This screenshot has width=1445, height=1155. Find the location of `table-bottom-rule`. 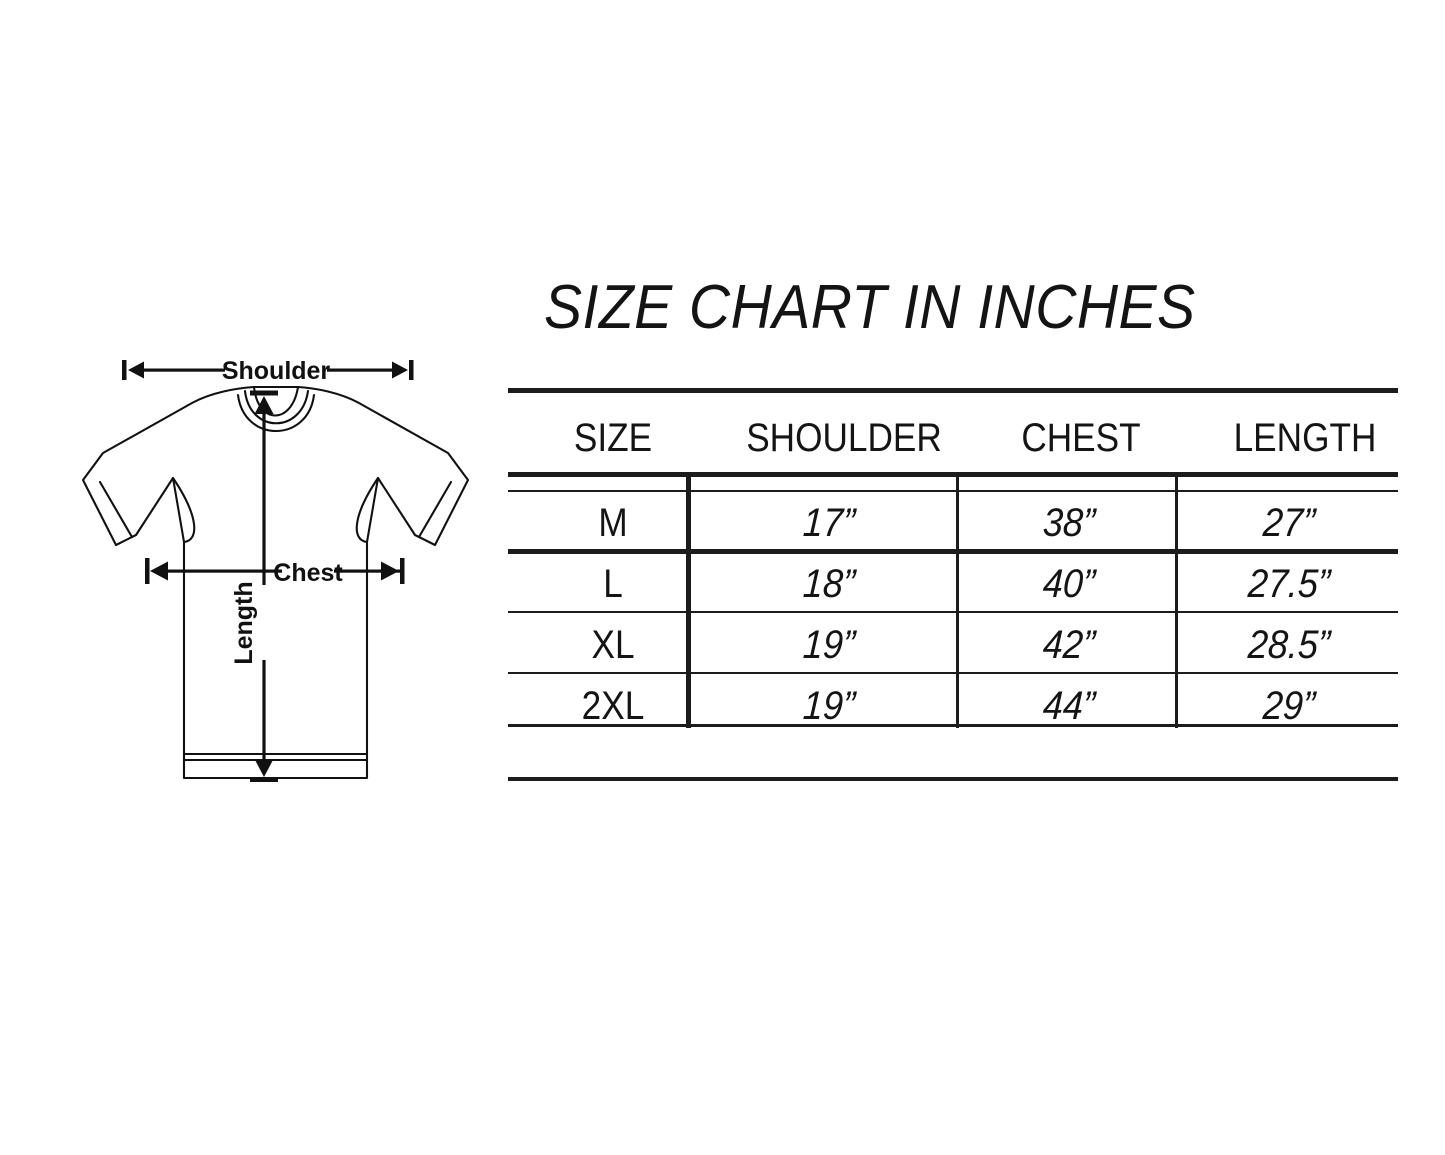

table-bottom-rule is located at coordinates (953, 779).